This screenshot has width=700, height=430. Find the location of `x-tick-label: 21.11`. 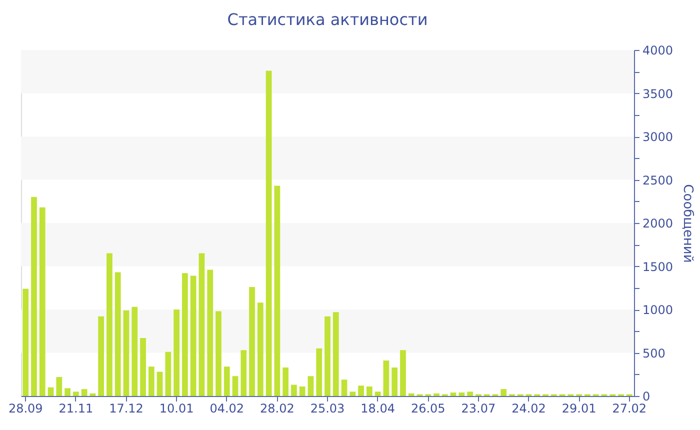

x-tick-label: 21.11 is located at coordinates (76, 409).